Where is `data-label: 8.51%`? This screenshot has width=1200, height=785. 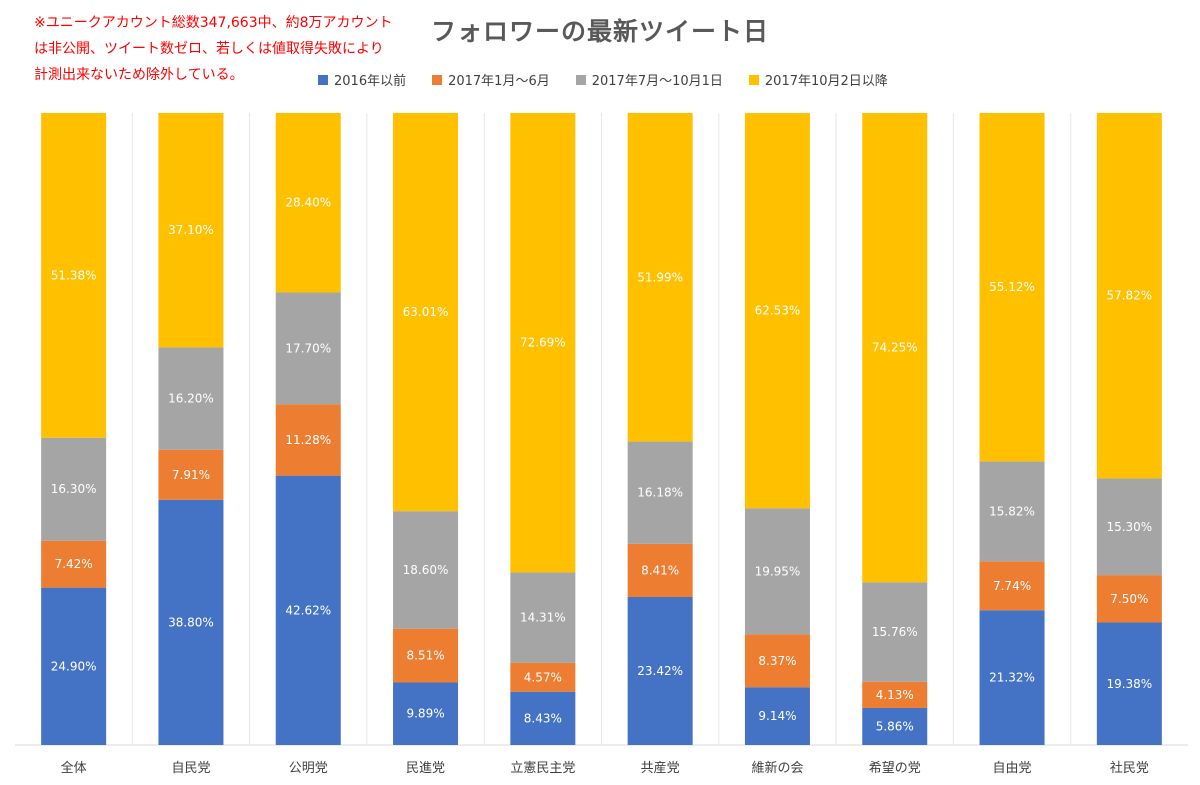 data-label: 8.51% is located at coordinates (425, 656).